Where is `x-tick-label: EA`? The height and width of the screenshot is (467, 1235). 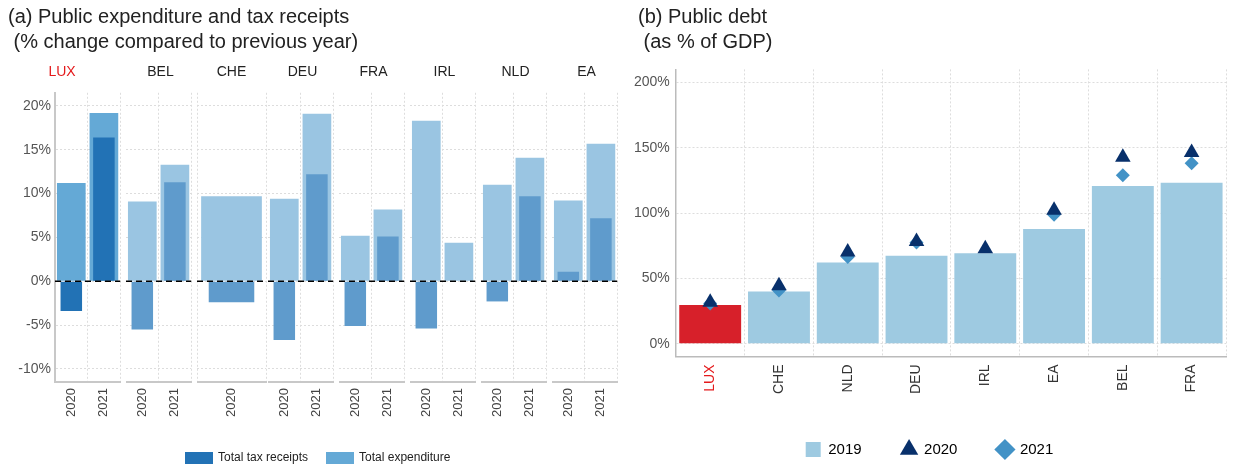 x-tick-label: EA is located at coordinates (1052, 373).